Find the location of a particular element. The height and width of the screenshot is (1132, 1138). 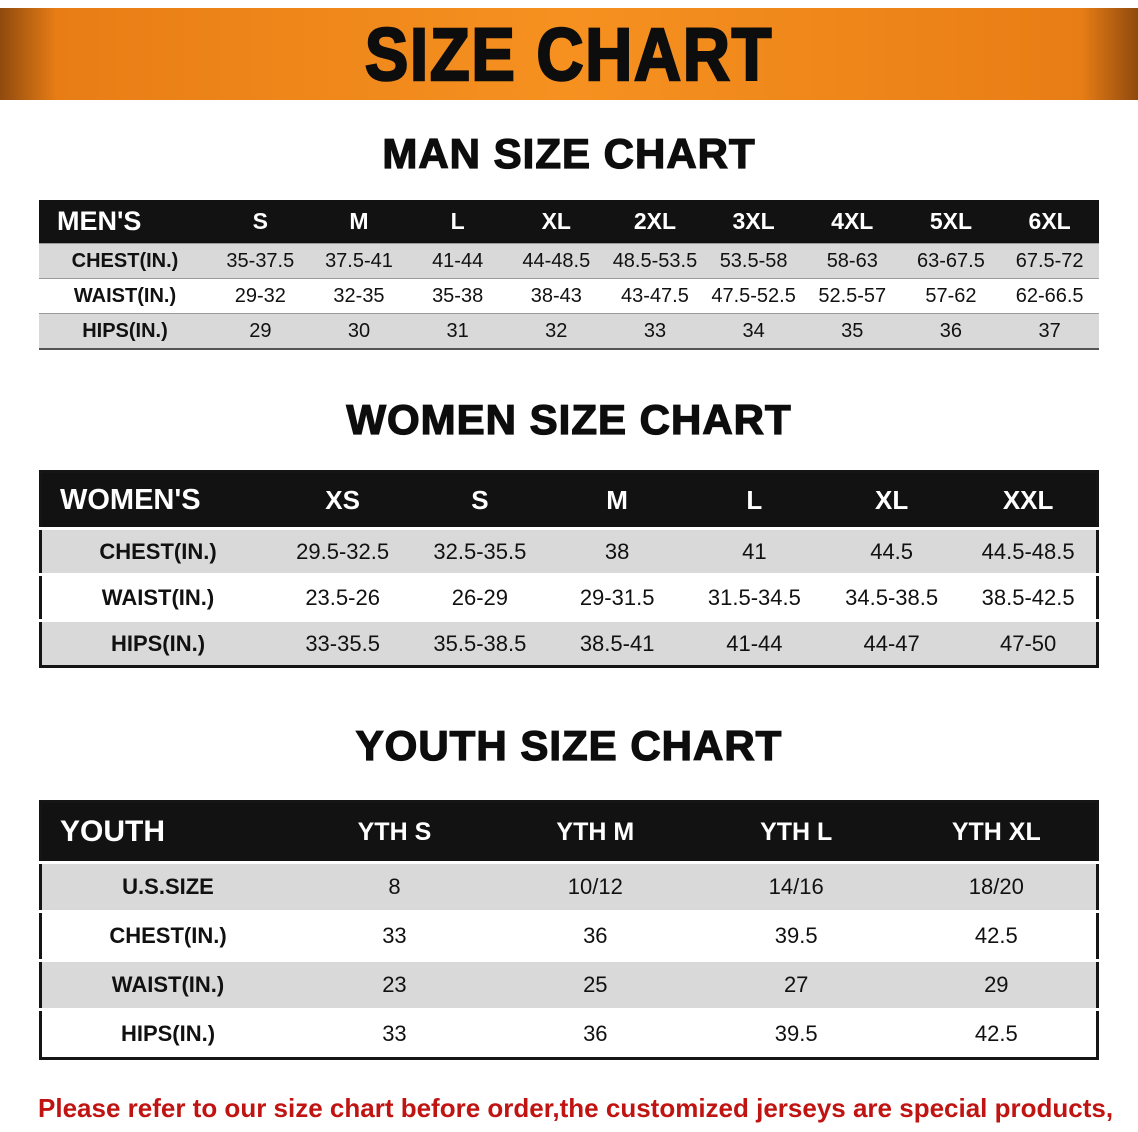

size-value-cell: 63-67.5 is located at coordinates (951, 260).